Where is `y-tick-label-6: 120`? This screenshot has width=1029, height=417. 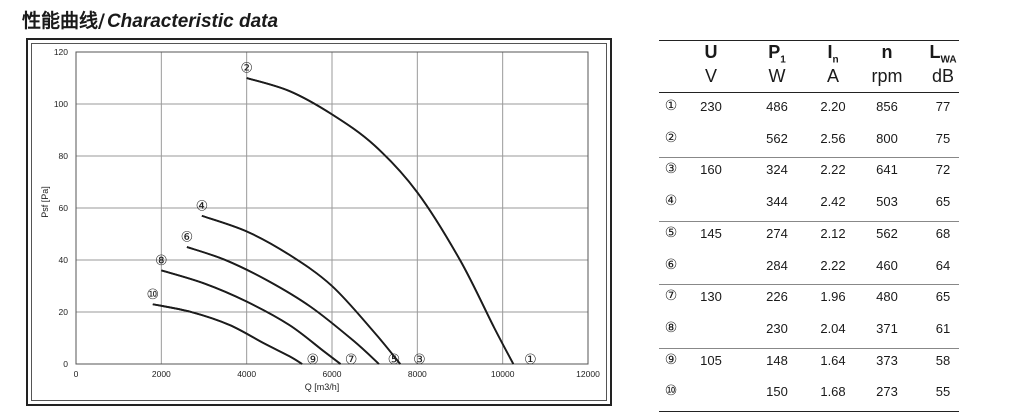 y-tick-label-6: 120 is located at coordinates (61, 52).